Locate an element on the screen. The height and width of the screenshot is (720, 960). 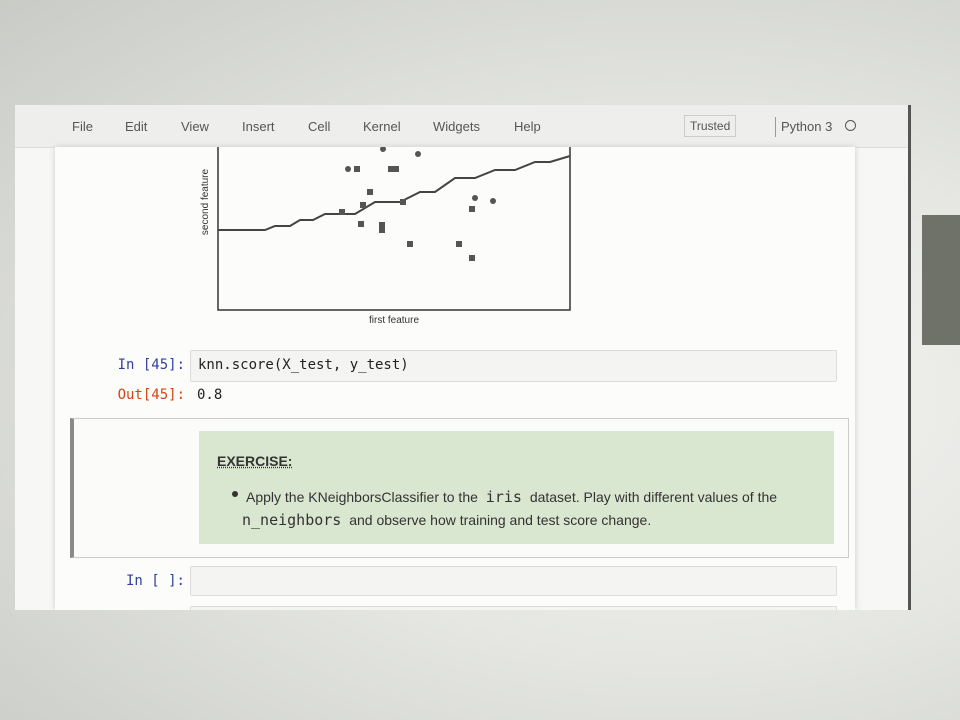
kernel-name: Python 3 is located at coordinates (807, 126).